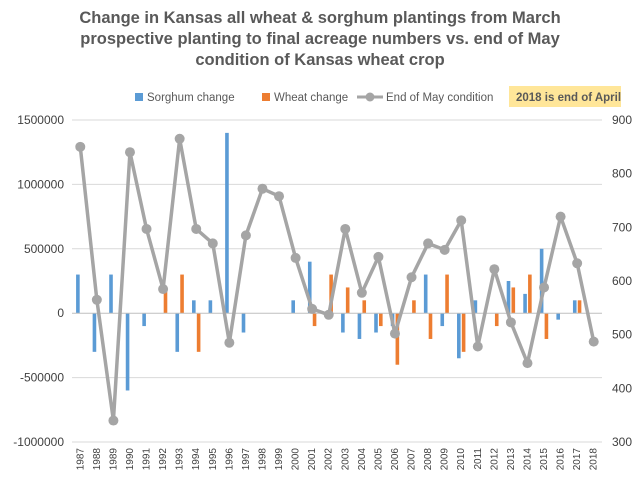 The image size is (640, 480). What do you see at coordinates (622, 174) in the screenshot?
I see `right-axis-tick-label: 800` at bounding box center [622, 174].